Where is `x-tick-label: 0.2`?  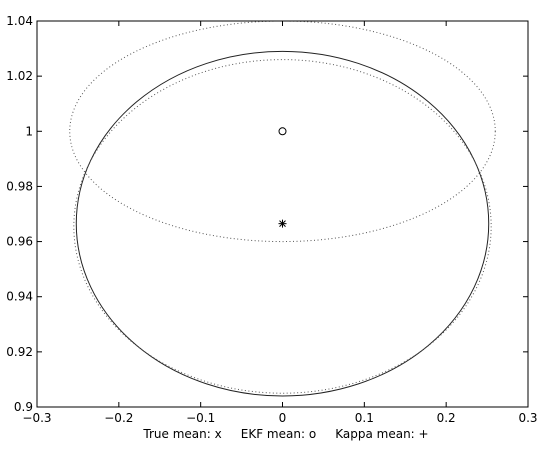
x-tick-label: 0.2 is located at coordinates (446, 418).